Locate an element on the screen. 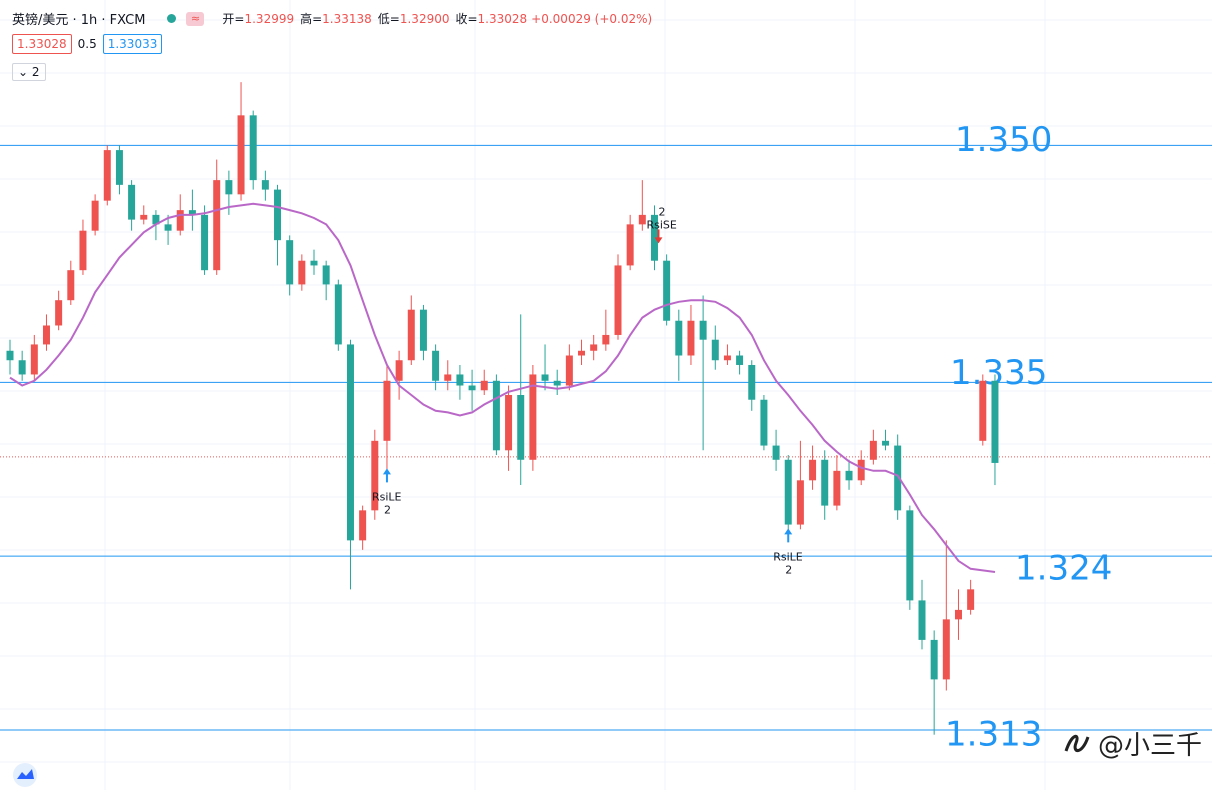 This screenshot has height=790, width=1212. symbol: 英镑/美元 · 1h · FXCM is located at coordinates (79, 20).